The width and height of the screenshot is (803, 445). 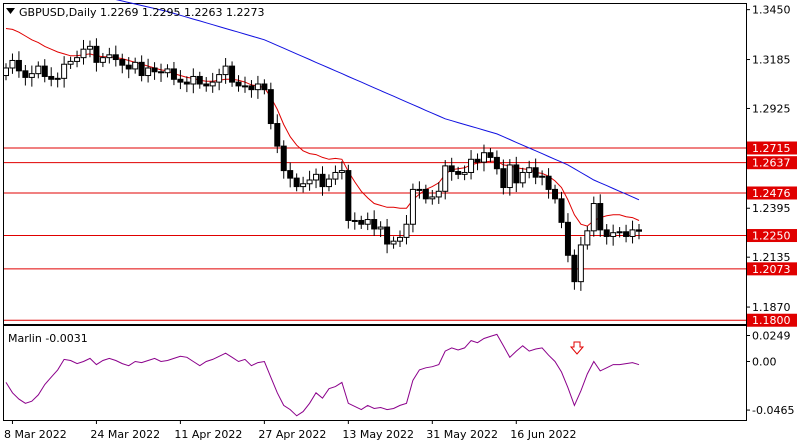 What do you see at coordinates (771, 307) in the screenshot?
I see `price-tick-label: 1.1870` at bounding box center [771, 307].